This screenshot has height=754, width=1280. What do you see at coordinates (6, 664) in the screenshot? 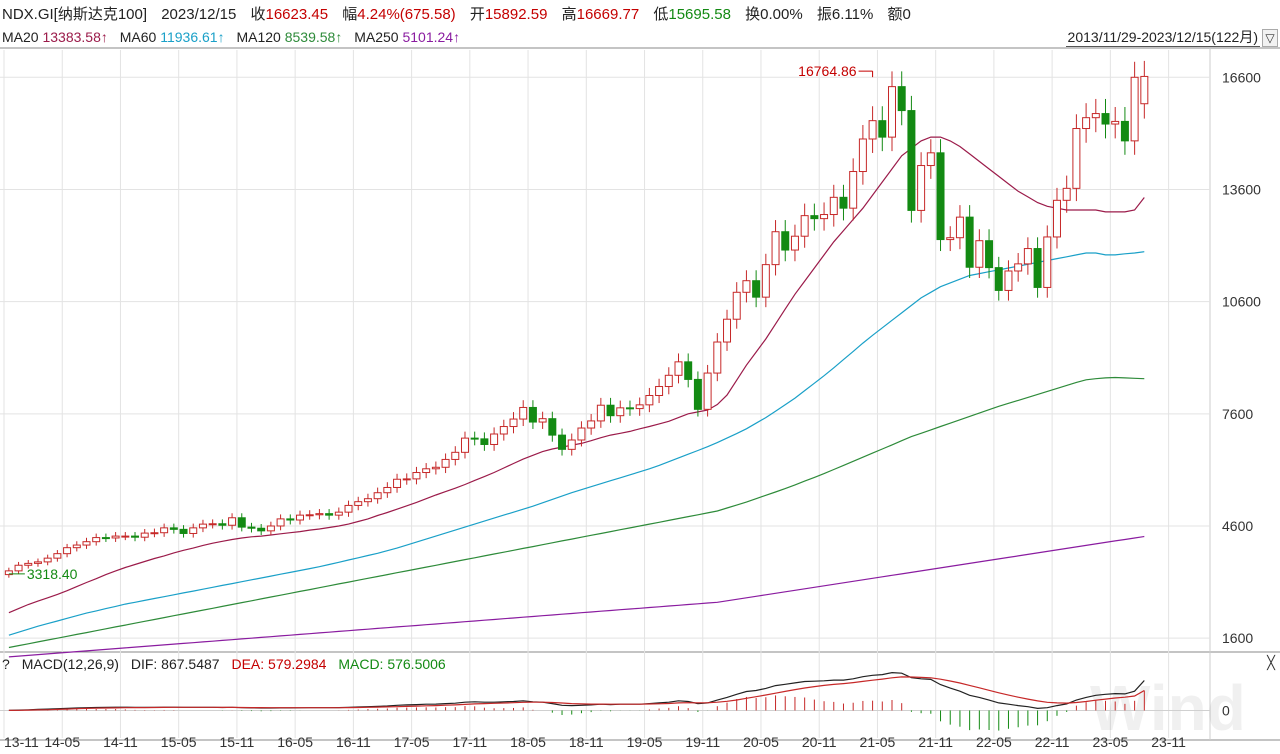
I see `help-icon: ?` at bounding box center [6, 664].